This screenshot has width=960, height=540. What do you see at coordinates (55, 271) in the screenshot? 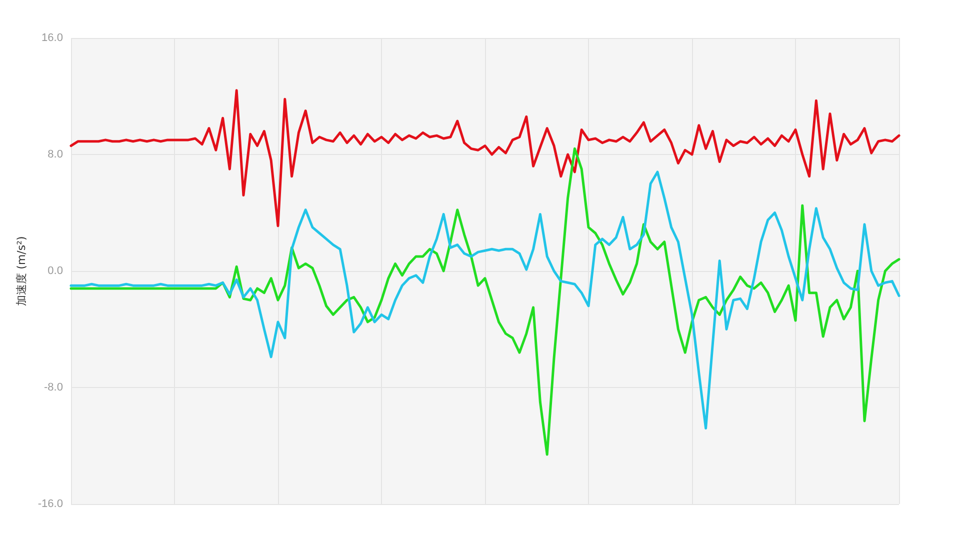
I see `y-tick-label: 0.0` at bounding box center [55, 271].